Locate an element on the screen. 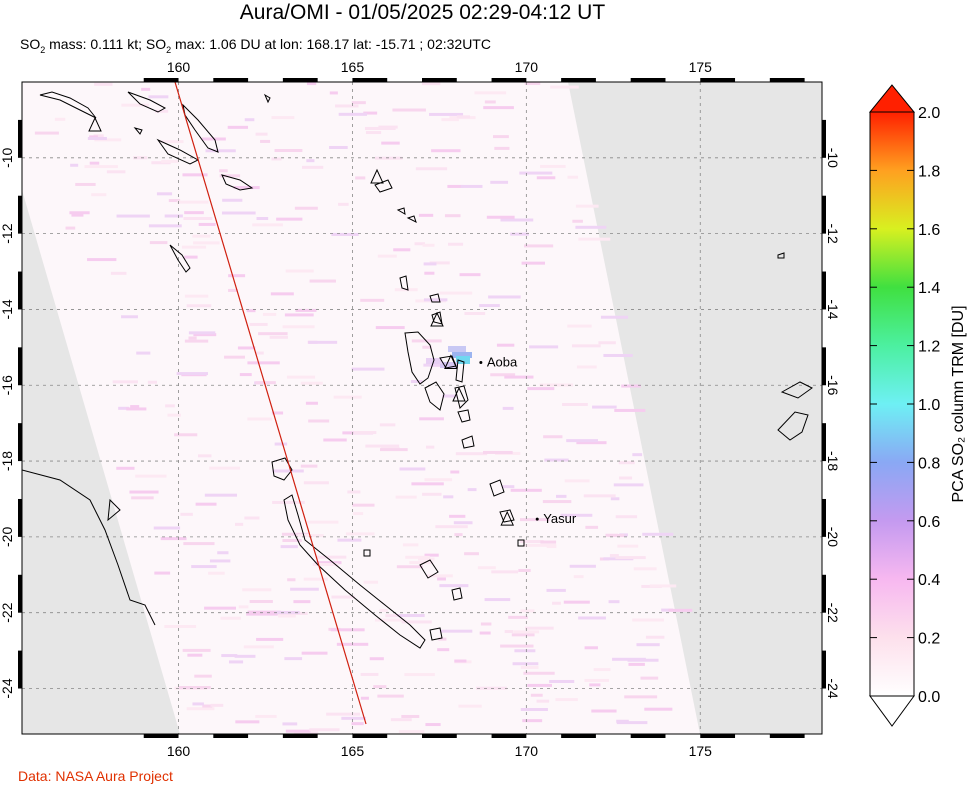  lon-tick-top: 170 is located at coordinates (527, 67).